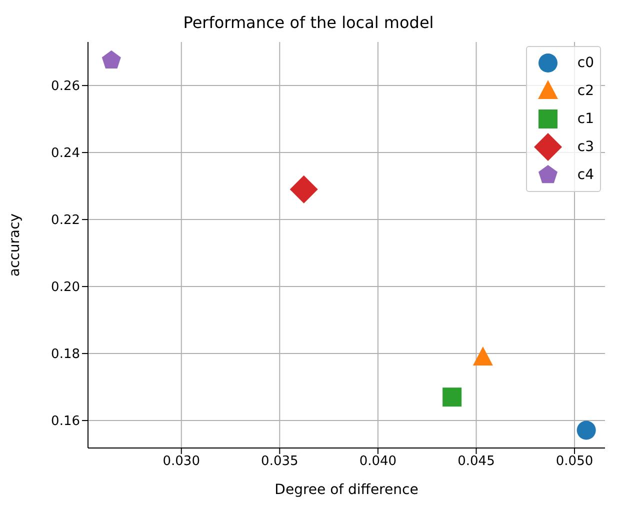 The height and width of the screenshot is (523, 617). What do you see at coordinates (65, 422) in the screenshot?
I see `y-tick-label: 0.16` at bounding box center [65, 422].